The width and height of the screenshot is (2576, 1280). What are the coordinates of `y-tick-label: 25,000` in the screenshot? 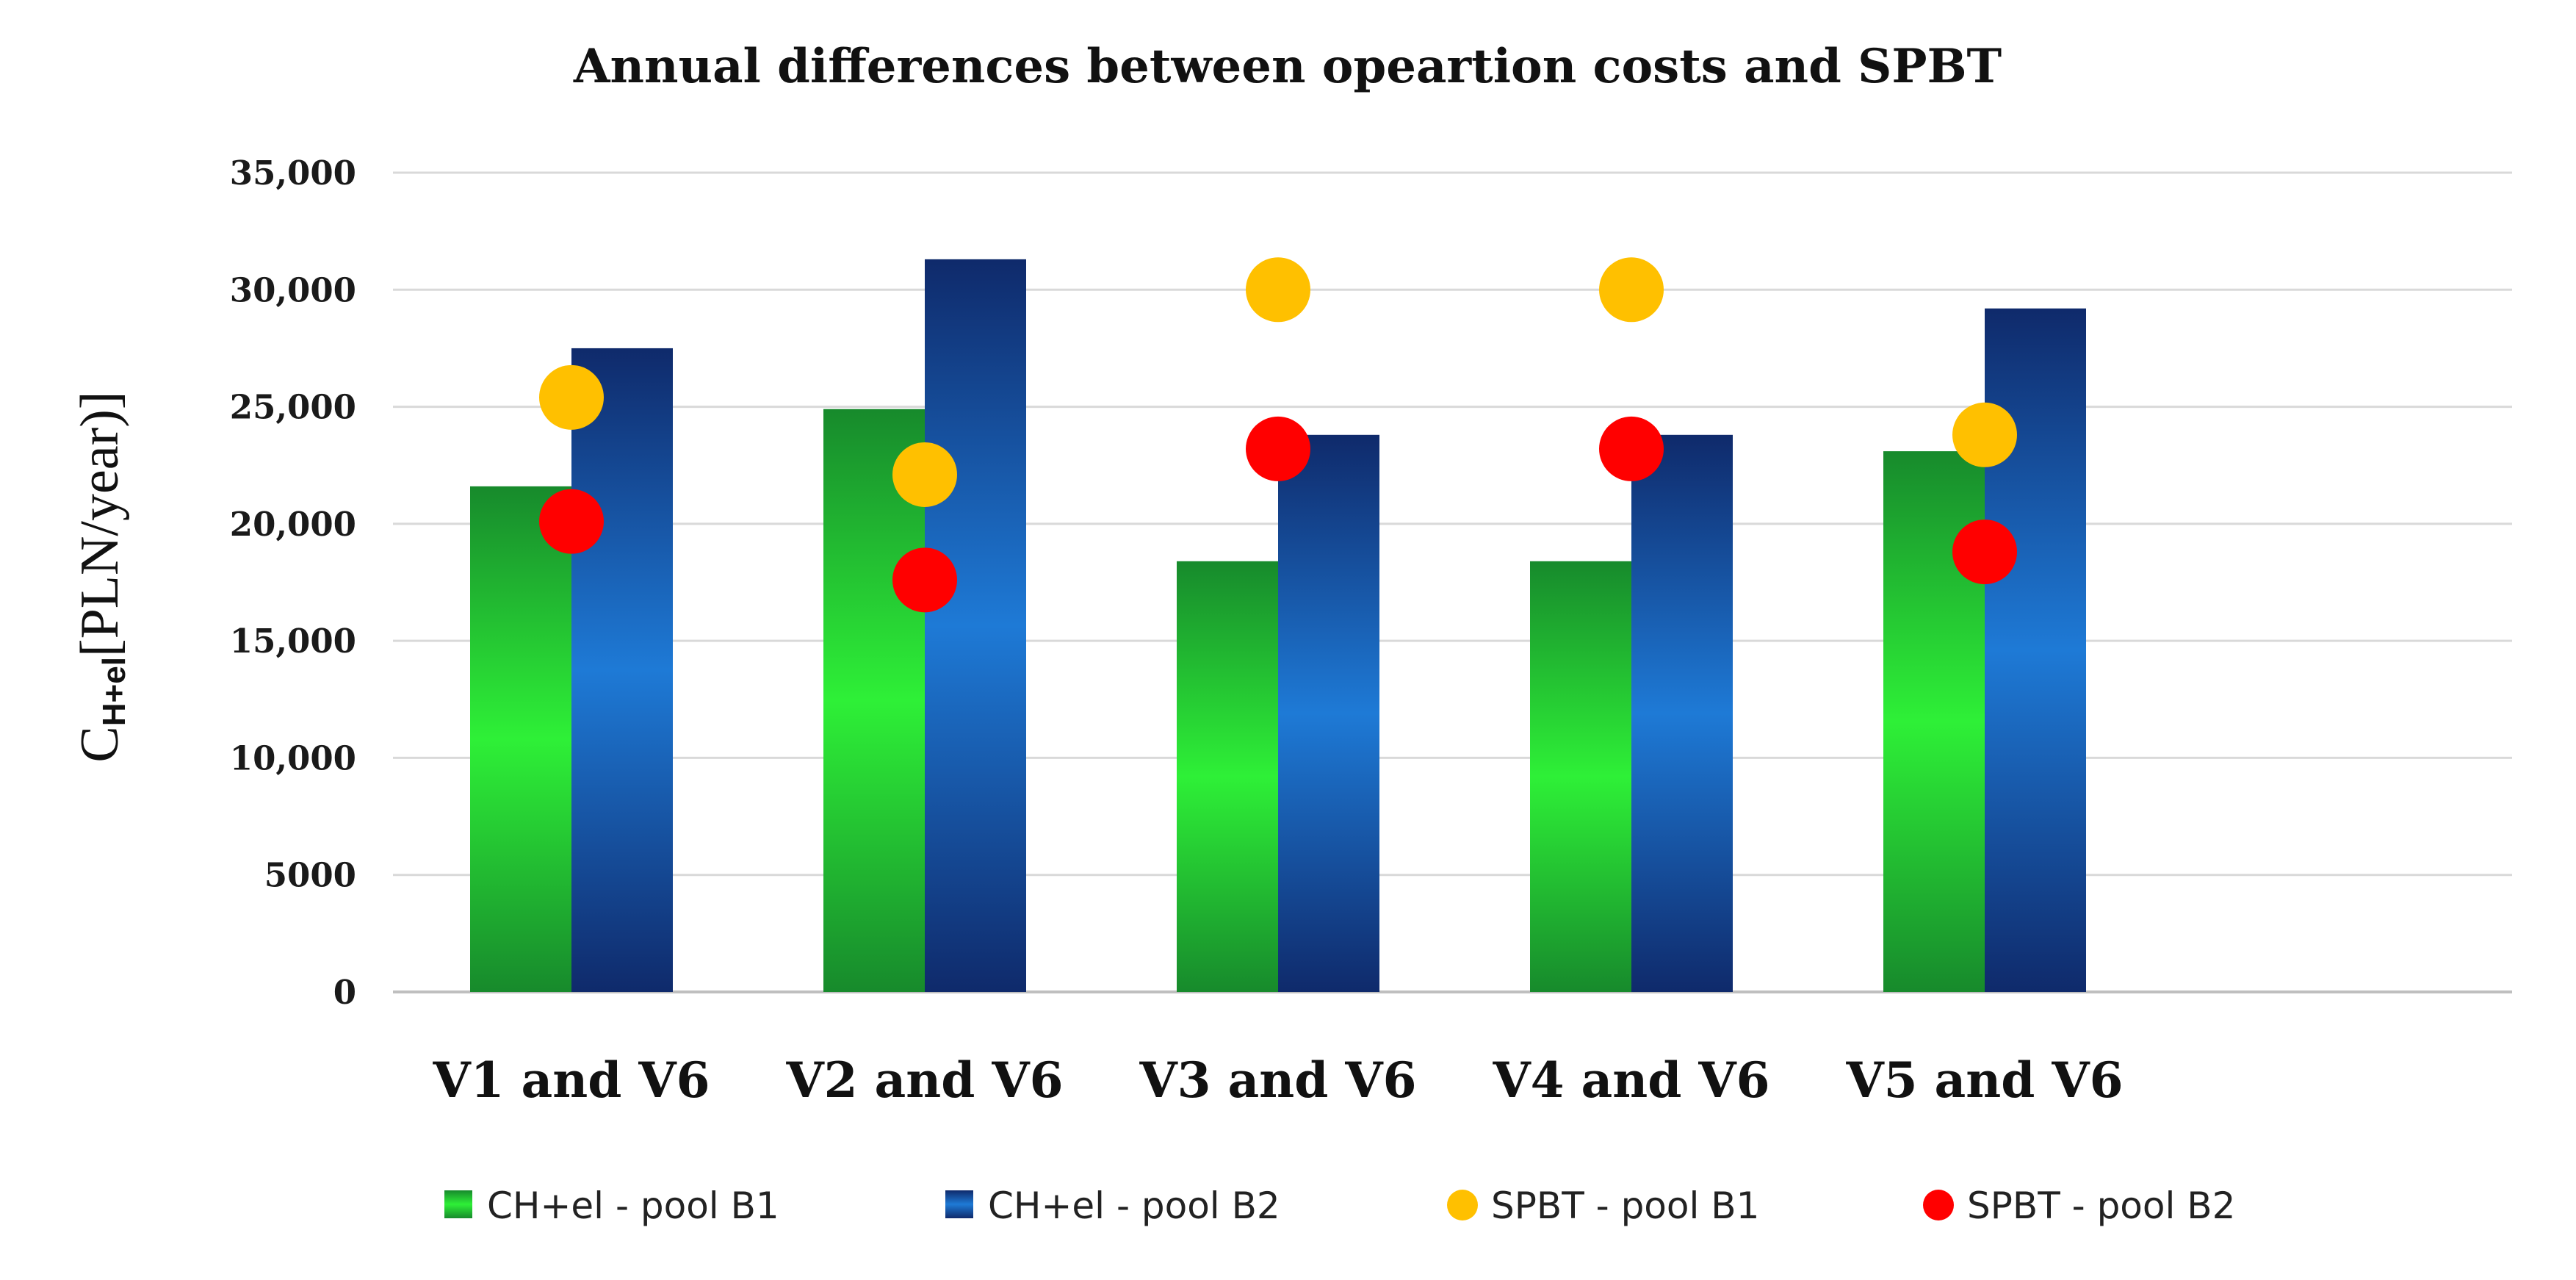 It's located at (293, 407).